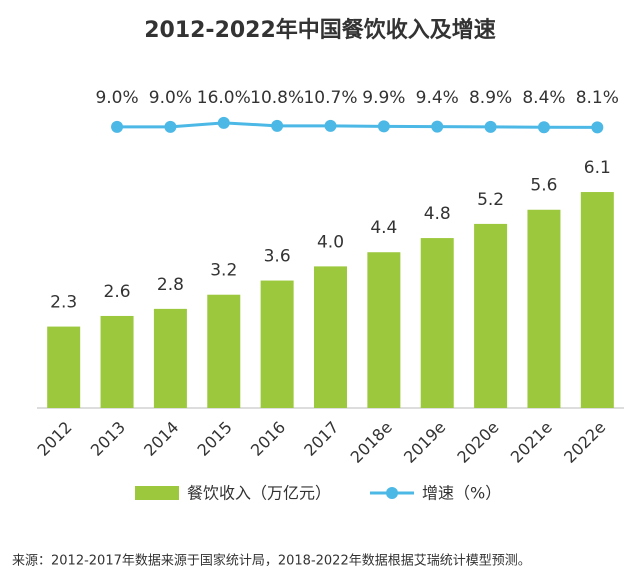 The width and height of the screenshot is (640, 578). Describe the element at coordinates (597, 168) in the screenshot. I see `data-label: 6.1` at that location.